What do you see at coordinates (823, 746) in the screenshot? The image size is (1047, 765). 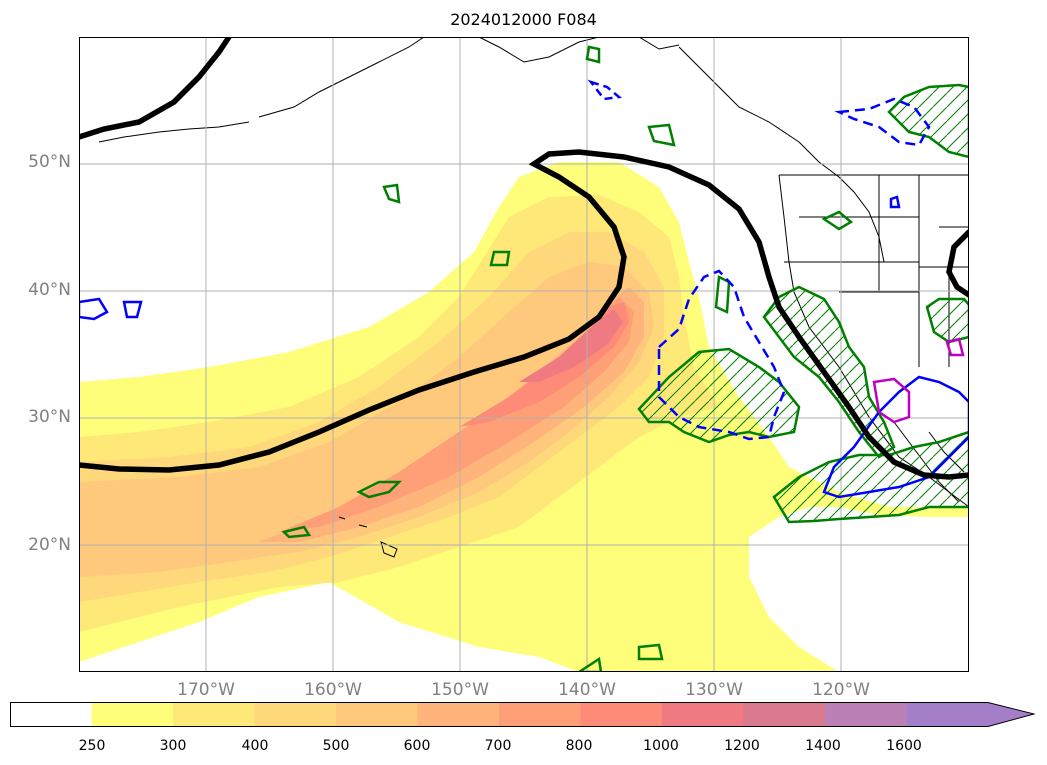 I see `colorbar-tick-1400: 1400` at bounding box center [823, 746].